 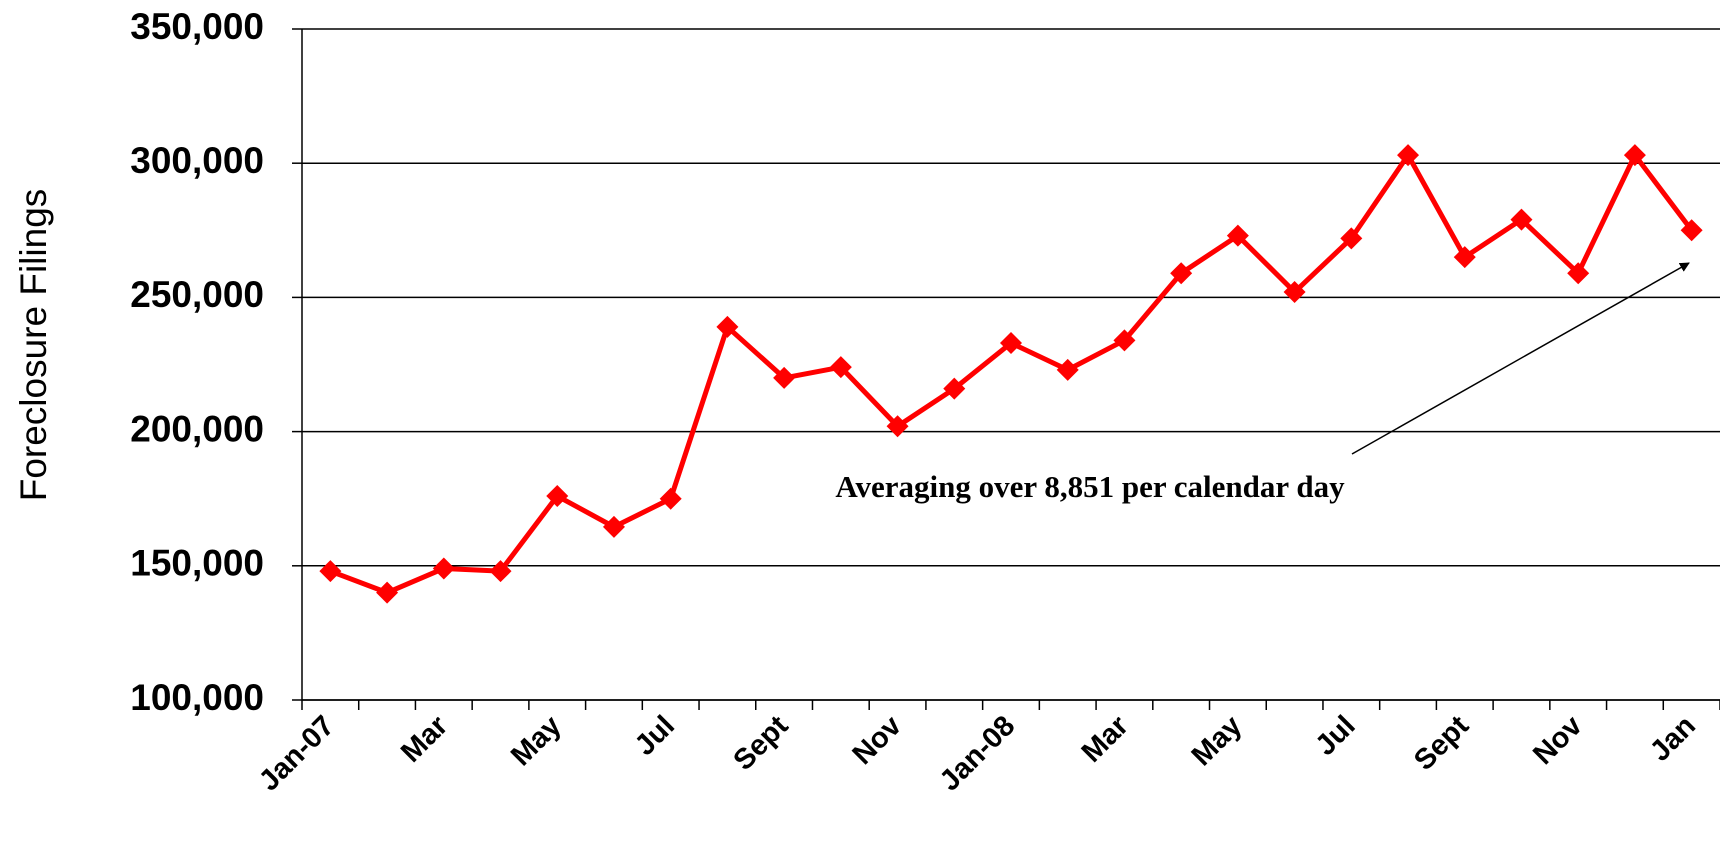 I want to click on x-tick-label: Jan, so click(x=1673, y=739).